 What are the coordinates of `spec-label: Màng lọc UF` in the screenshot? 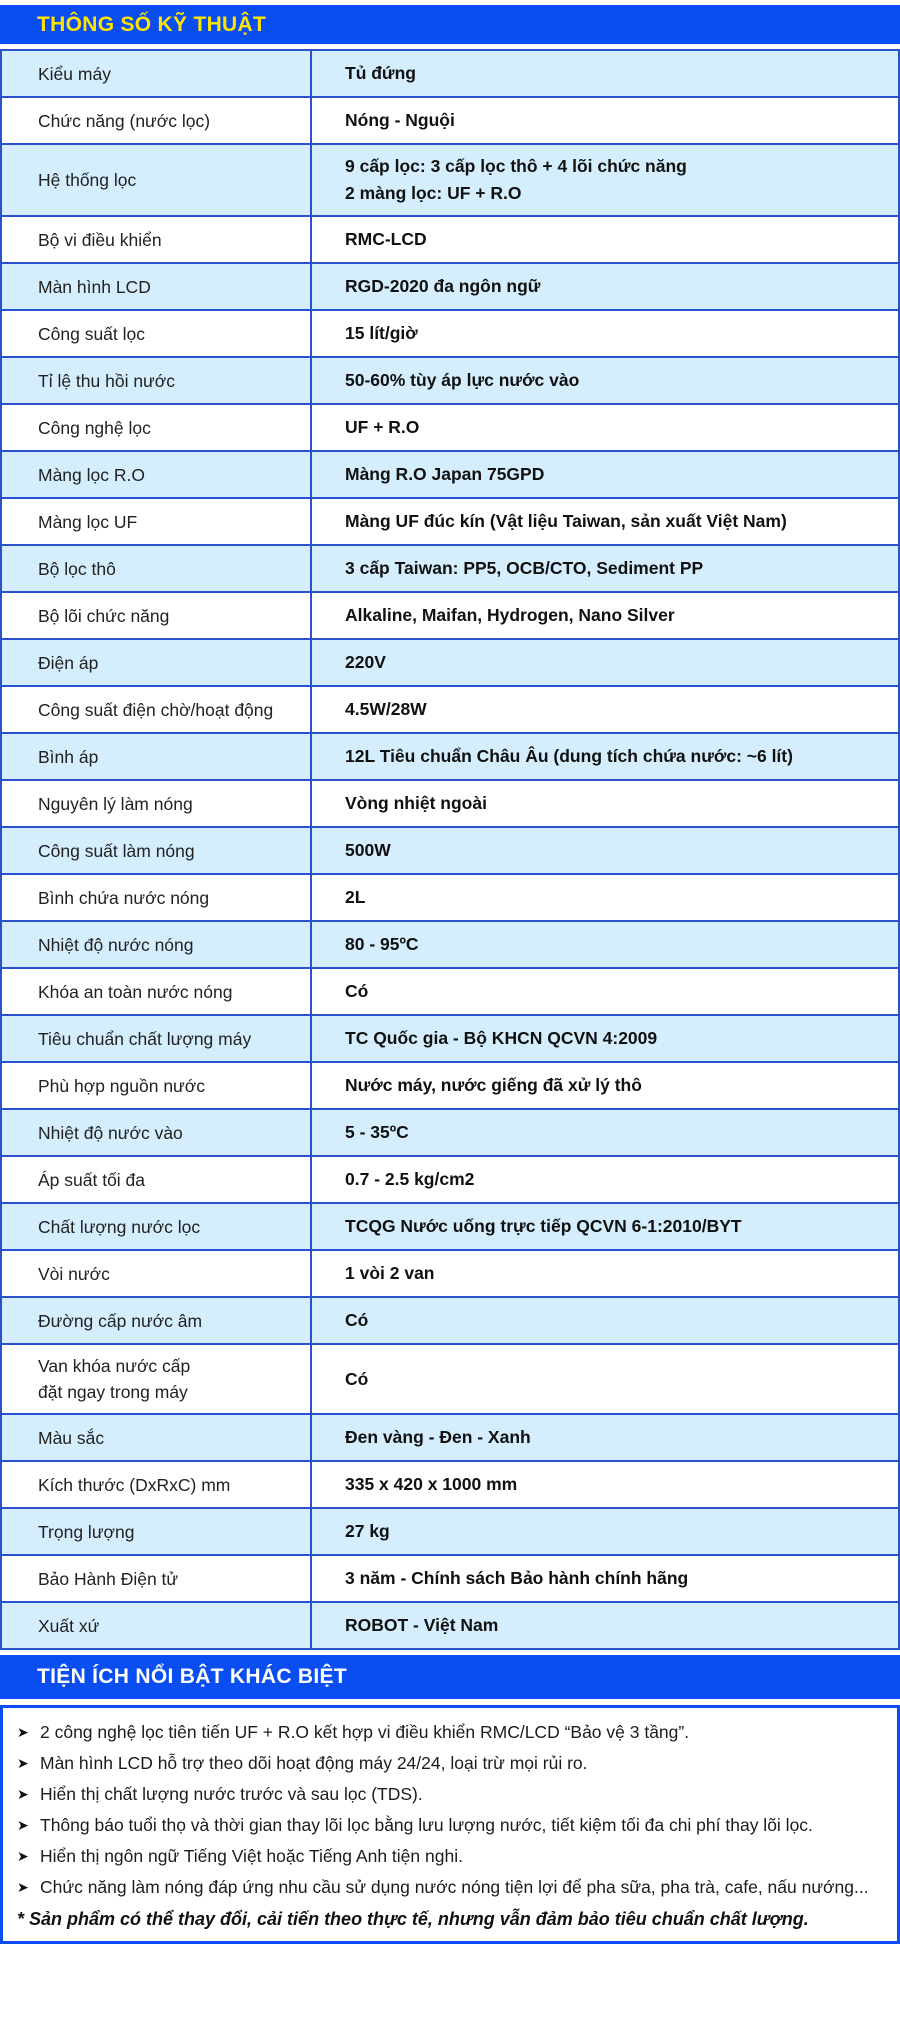 It's located at (156, 521).